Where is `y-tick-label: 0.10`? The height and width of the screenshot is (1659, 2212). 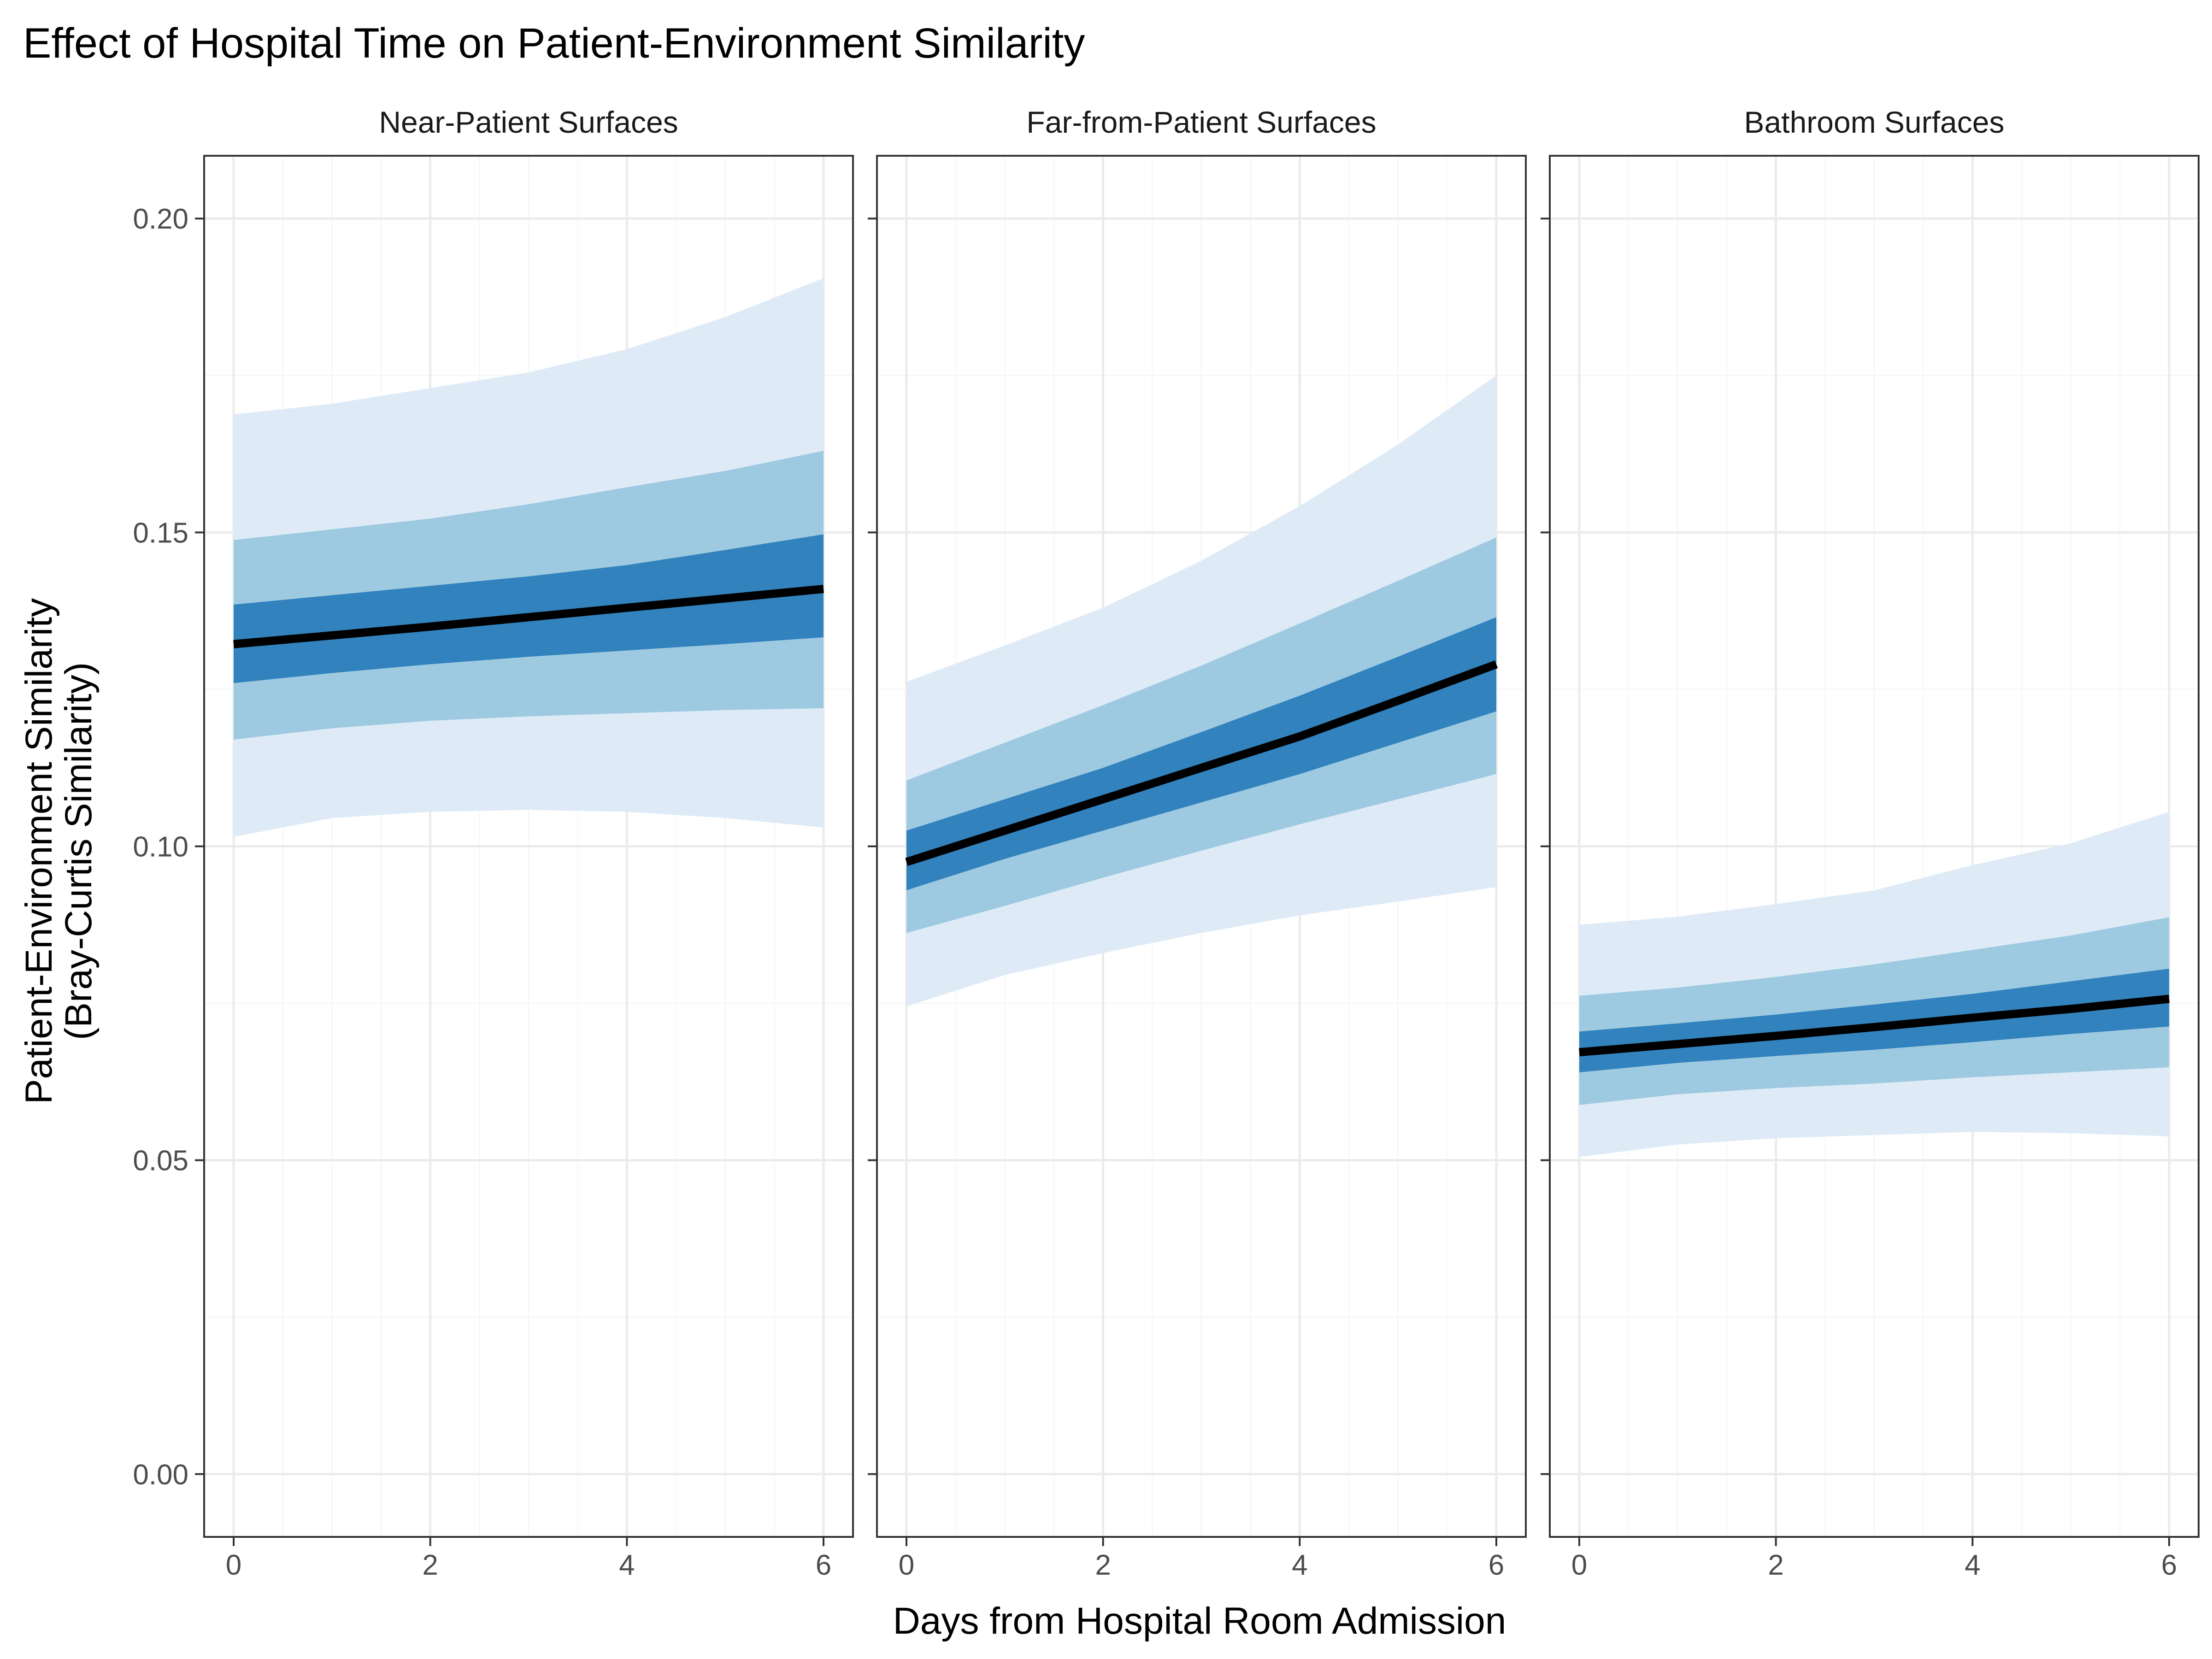 y-tick-label: 0.10 is located at coordinates (160, 847).